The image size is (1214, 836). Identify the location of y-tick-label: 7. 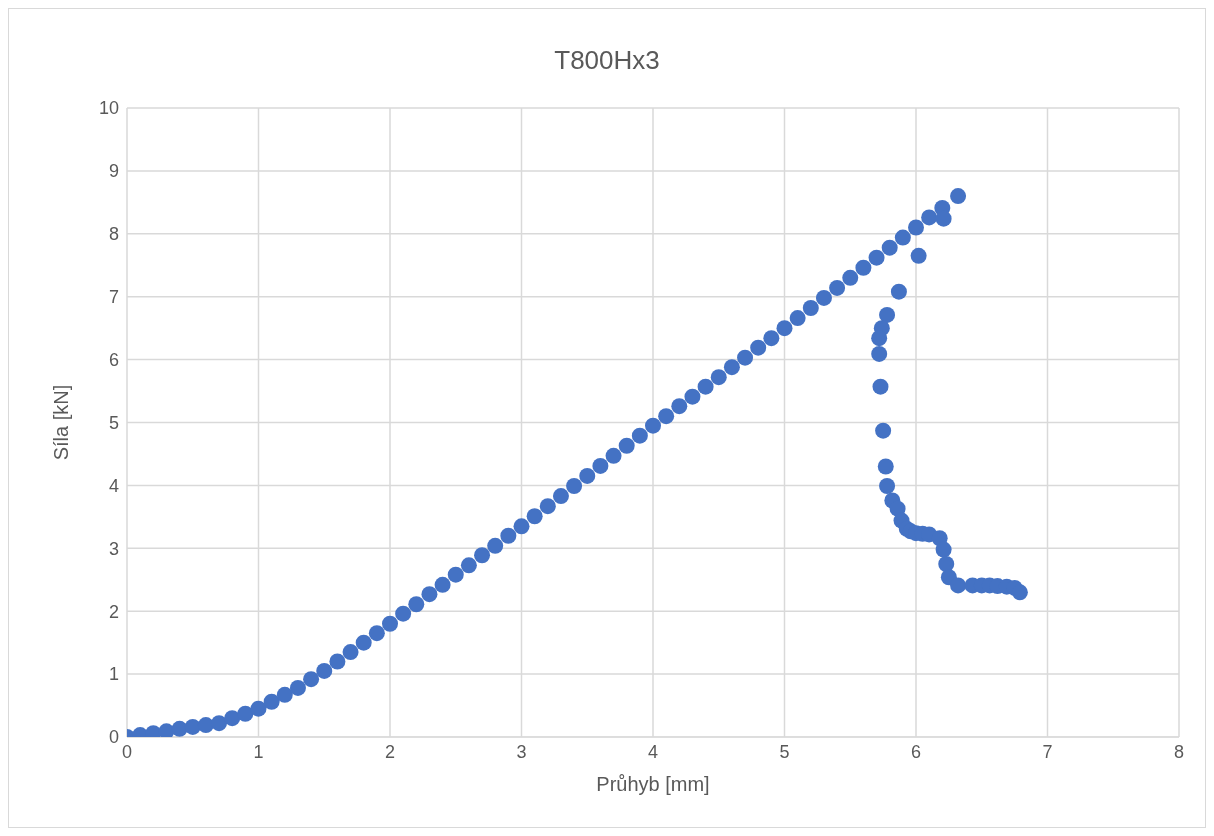
(113, 297).